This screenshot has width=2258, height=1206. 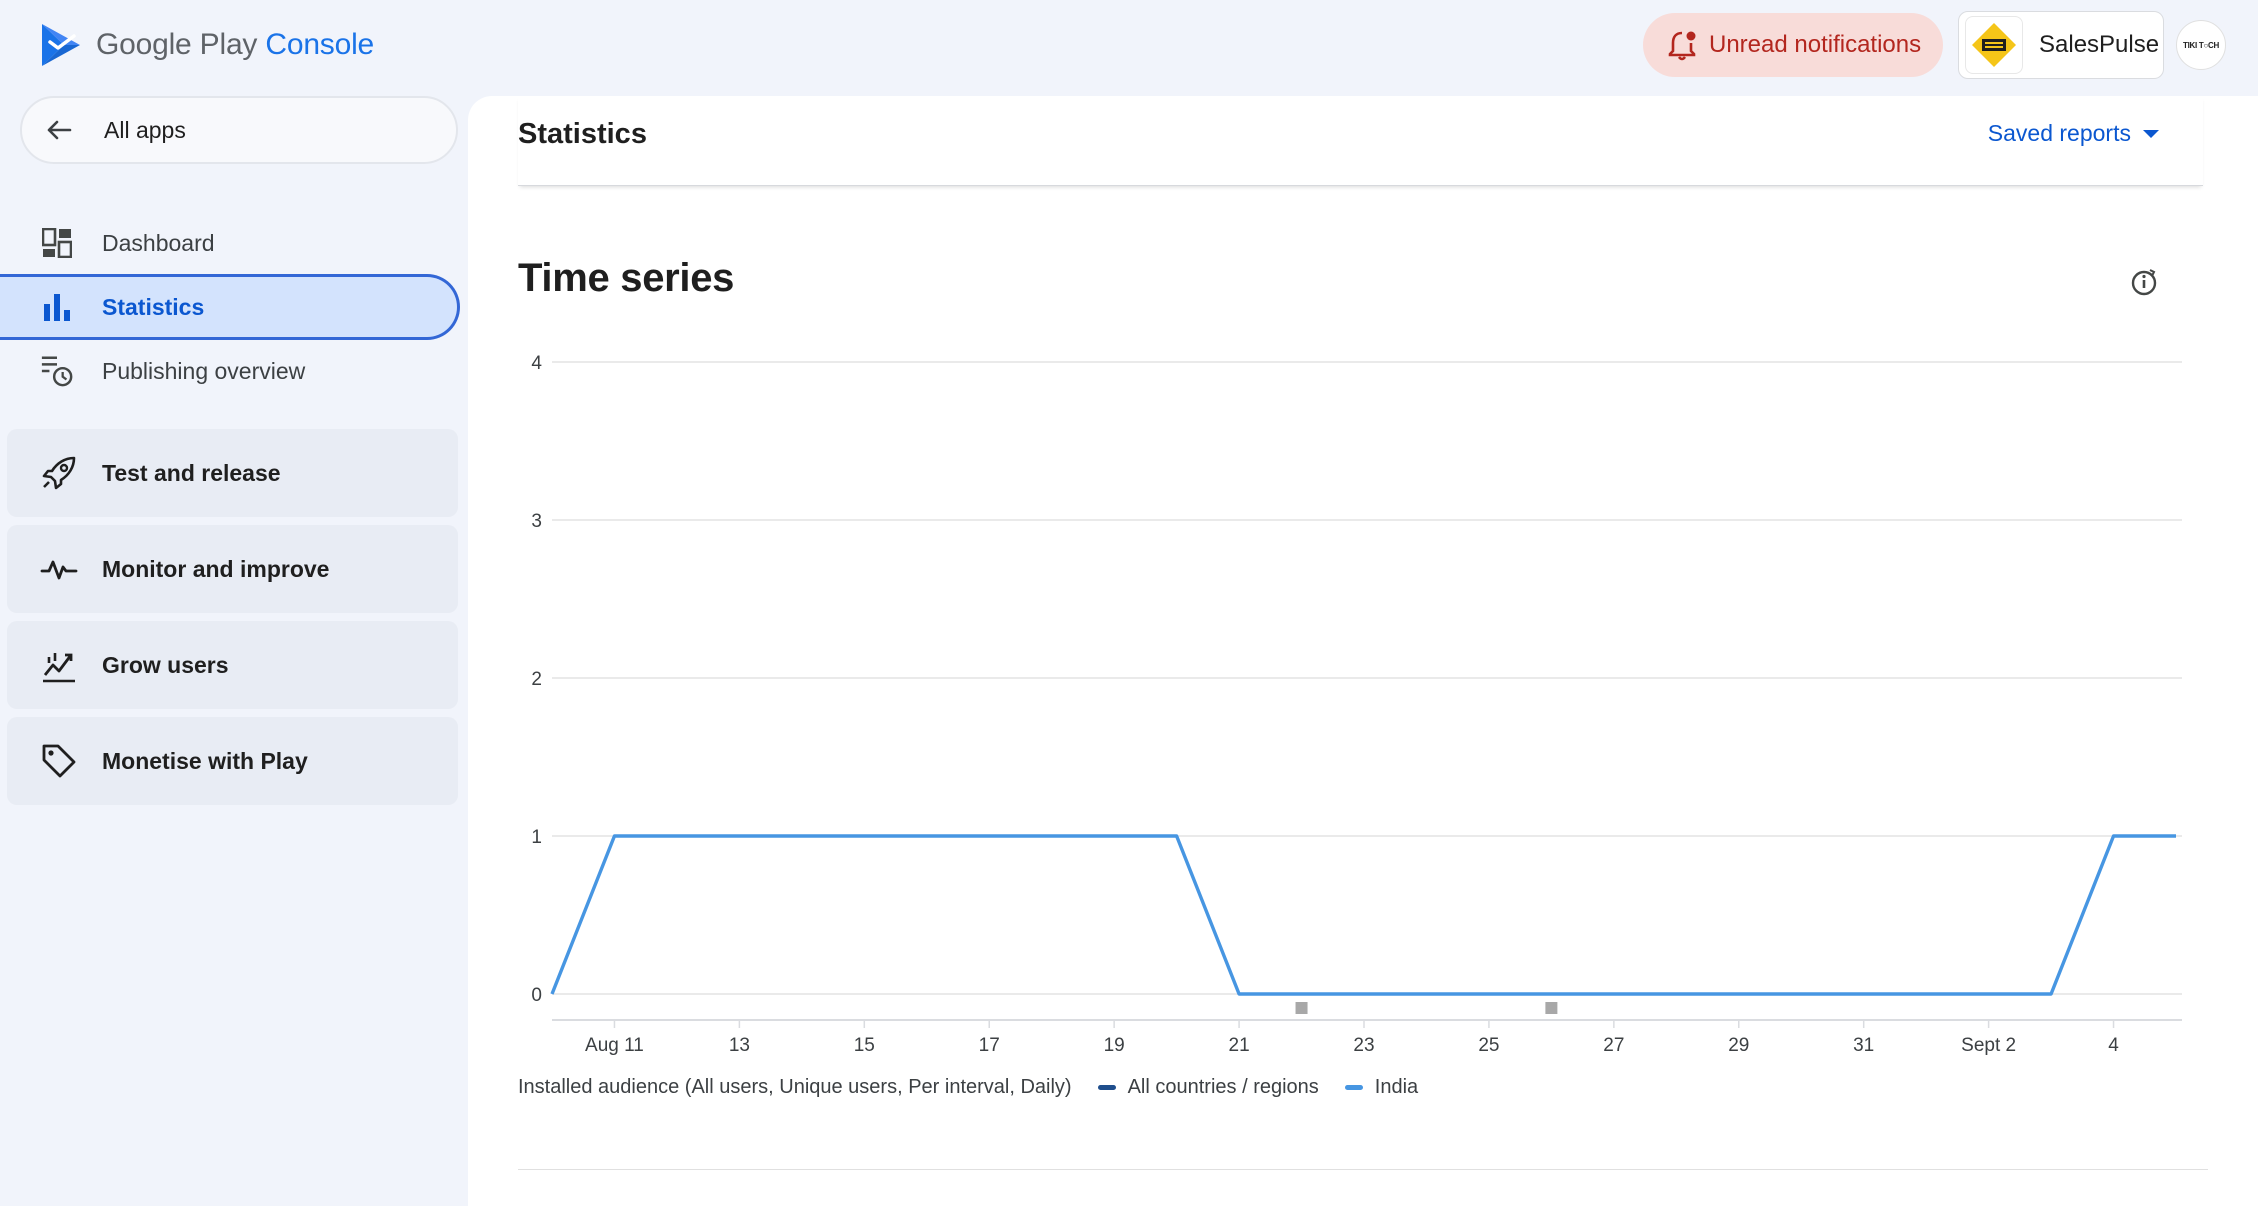 I want to click on x-tick-label: Aug 11, so click(x=614, y=1045).